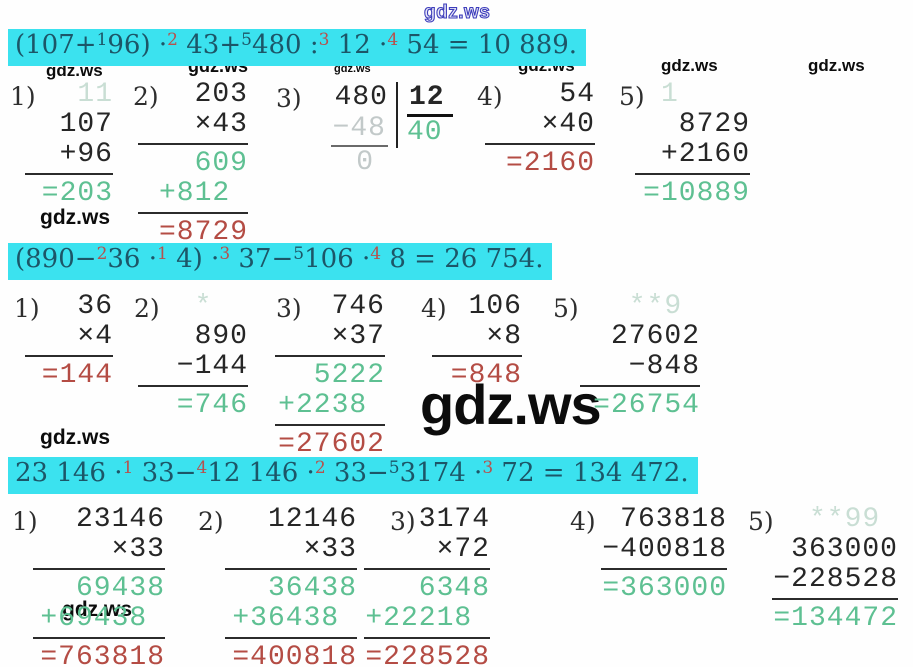 The width and height of the screenshot is (913, 667). I want to click on calc-row: =10889, so click(696, 193).